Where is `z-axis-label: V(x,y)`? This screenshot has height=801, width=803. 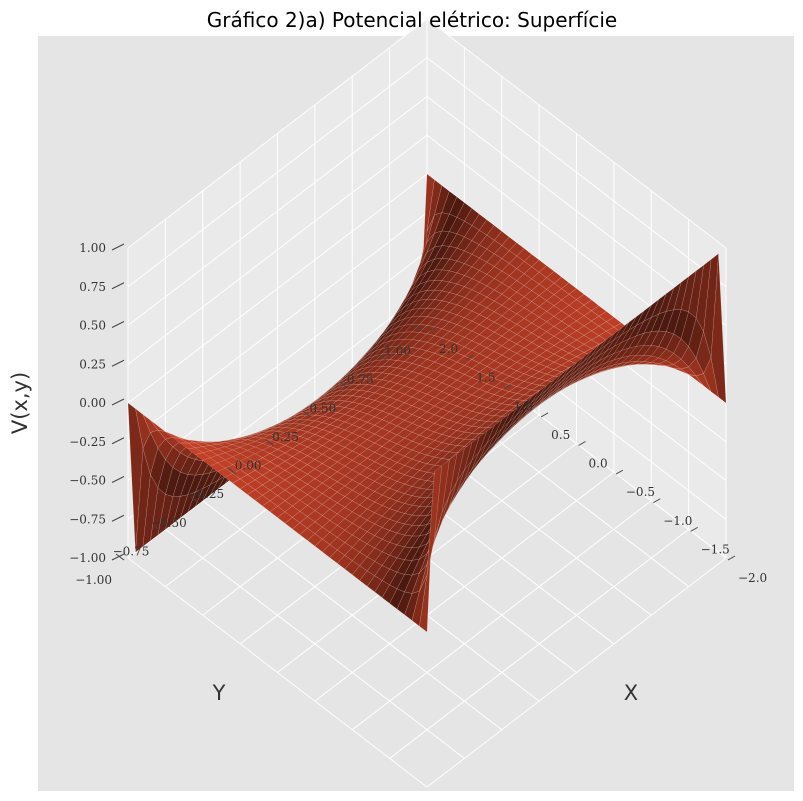
z-axis-label: V(x,y) is located at coordinates (20, 403).